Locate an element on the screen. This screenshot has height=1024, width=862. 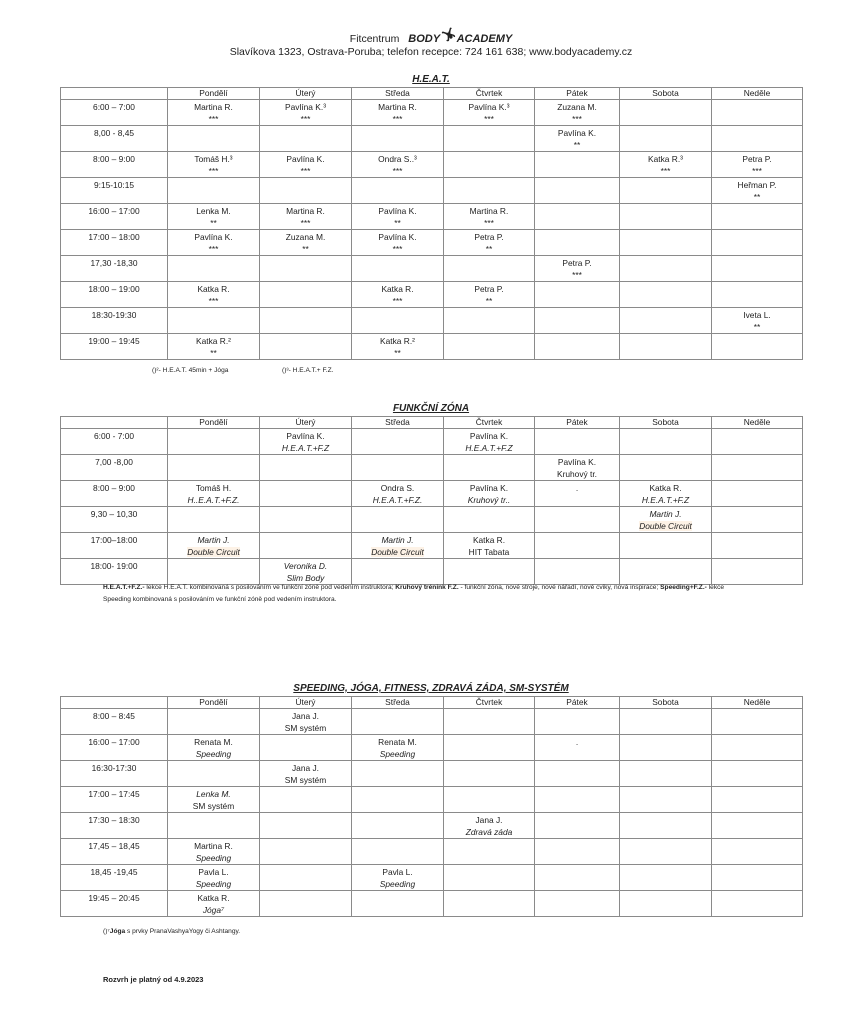
instructor-name: Petra P. is located at coordinates (577, 263).